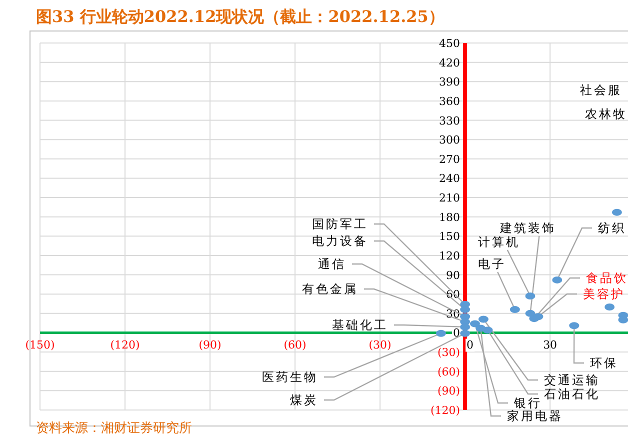 The height and width of the screenshot is (434, 628). Describe the element at coordinates (380, 345) in the screenshot. I see `x-tick-label: (30)` at that location.